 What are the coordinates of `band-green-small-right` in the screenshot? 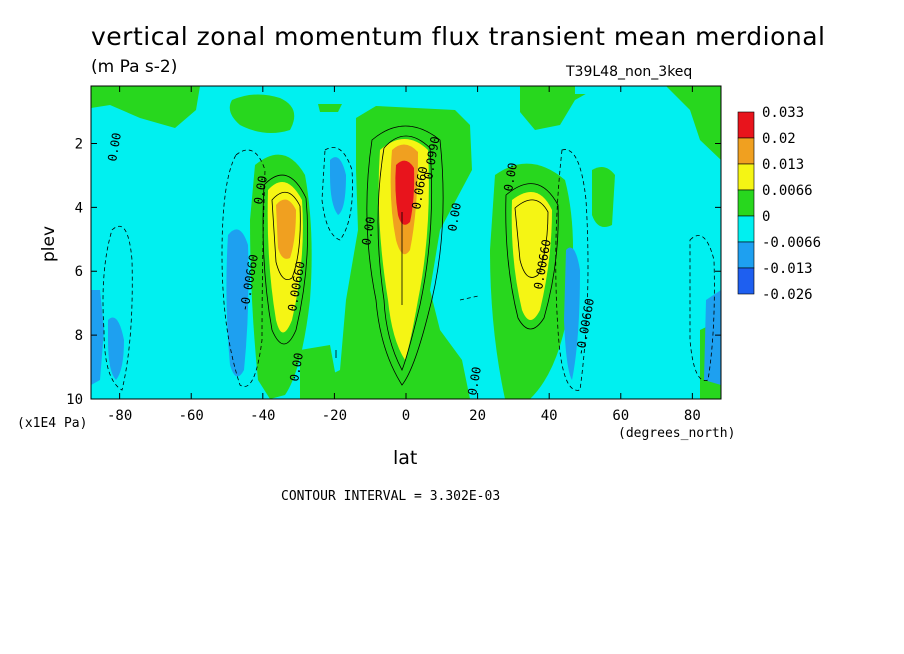 It's located at (603, 197).